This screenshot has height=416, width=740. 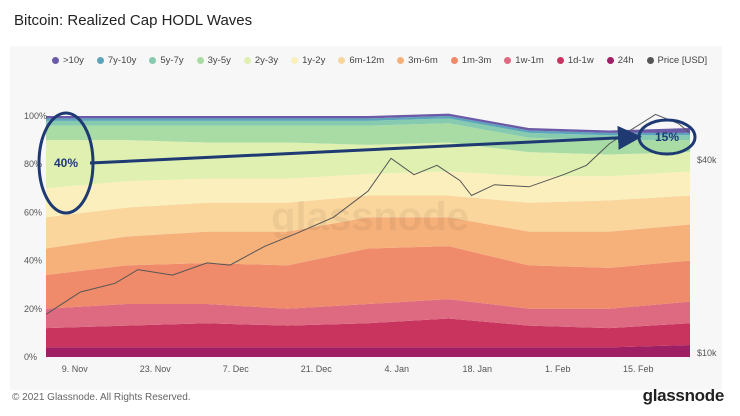 I want to click on area-1y-2y, so click(x=368, y=194).